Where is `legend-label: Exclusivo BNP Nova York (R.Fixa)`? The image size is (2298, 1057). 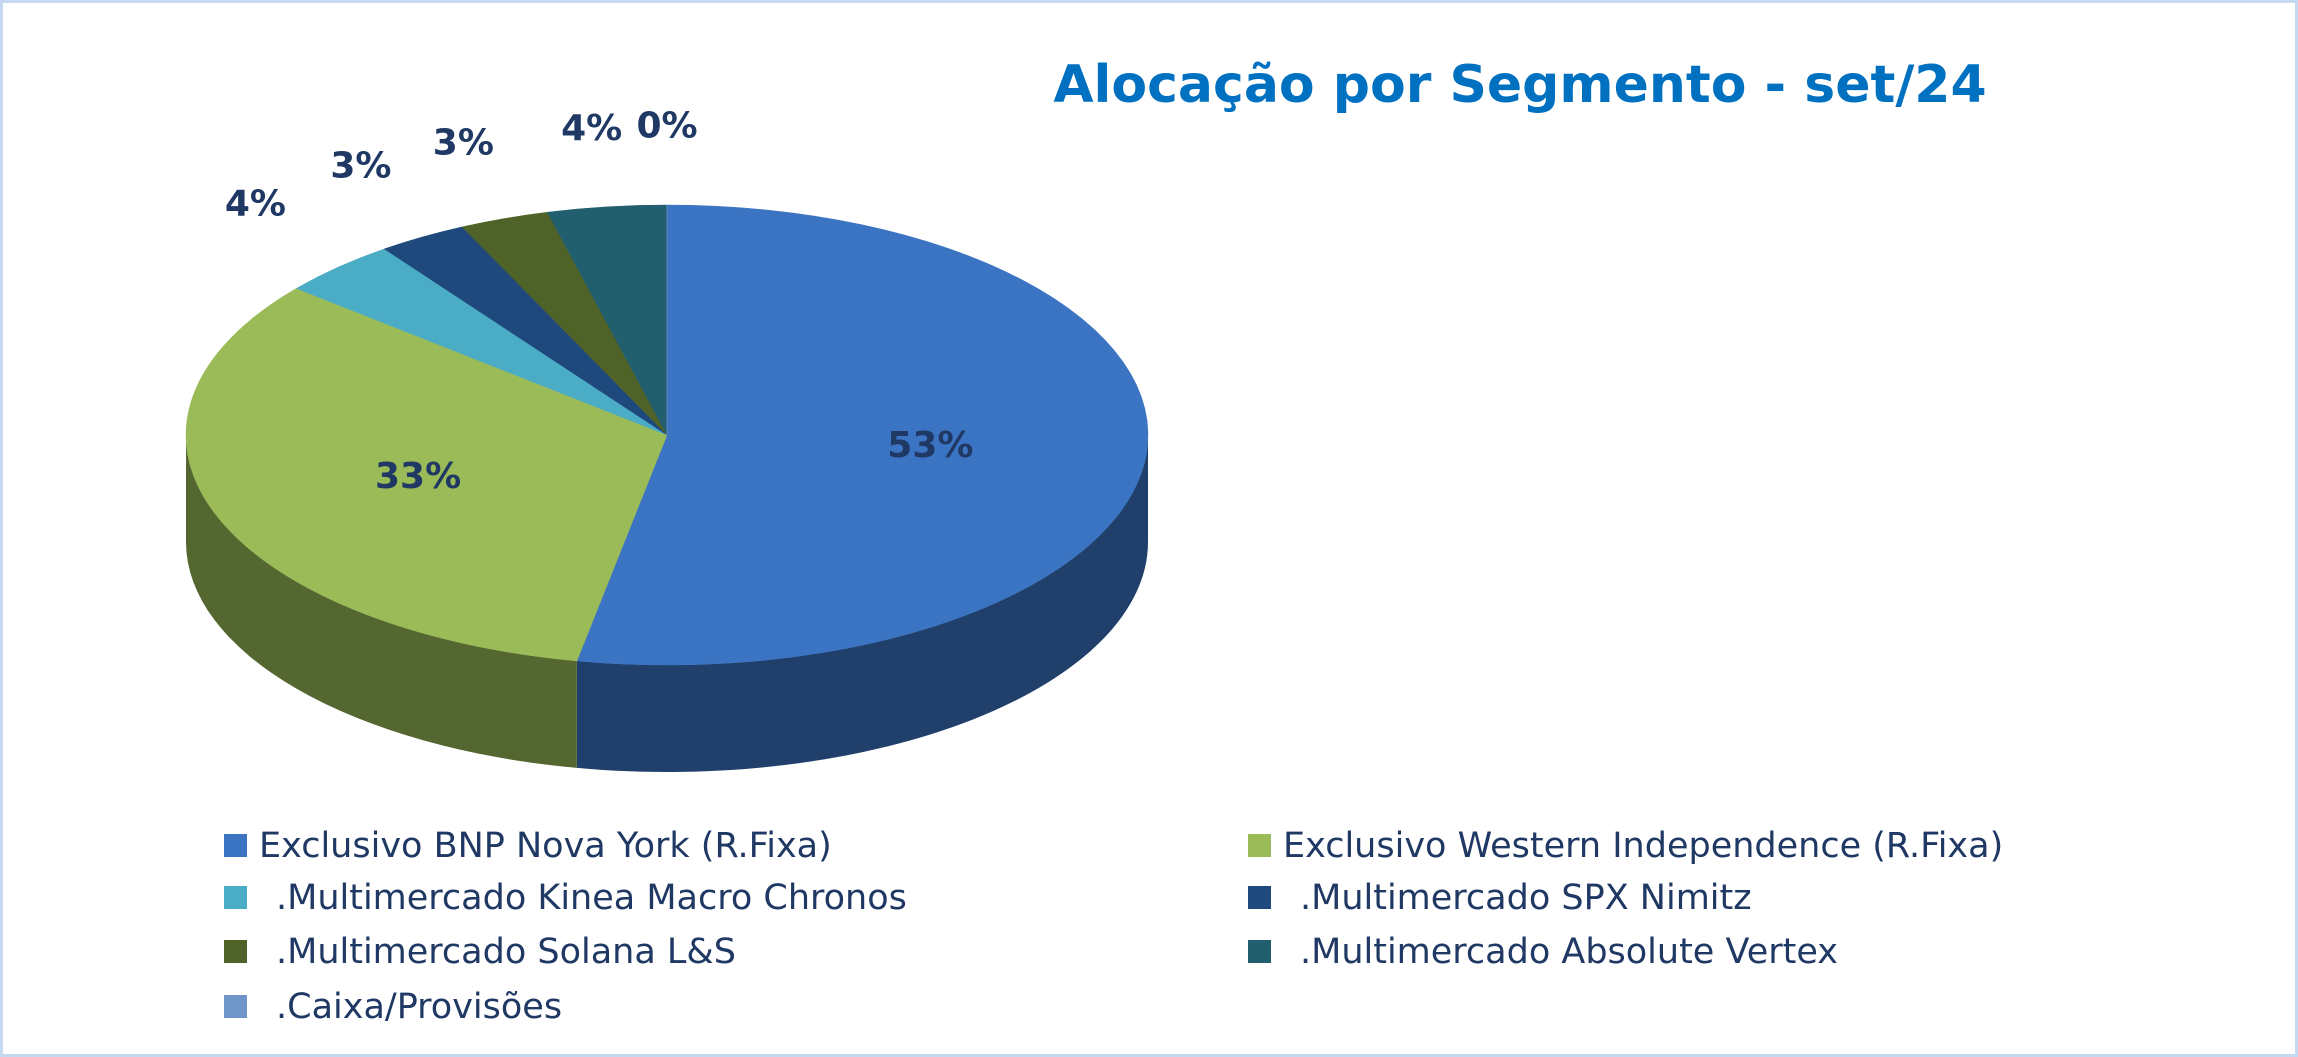
legend-label: Exclusivo BNP Nova York (R.Fixa) is located at coordinates (545, 846).